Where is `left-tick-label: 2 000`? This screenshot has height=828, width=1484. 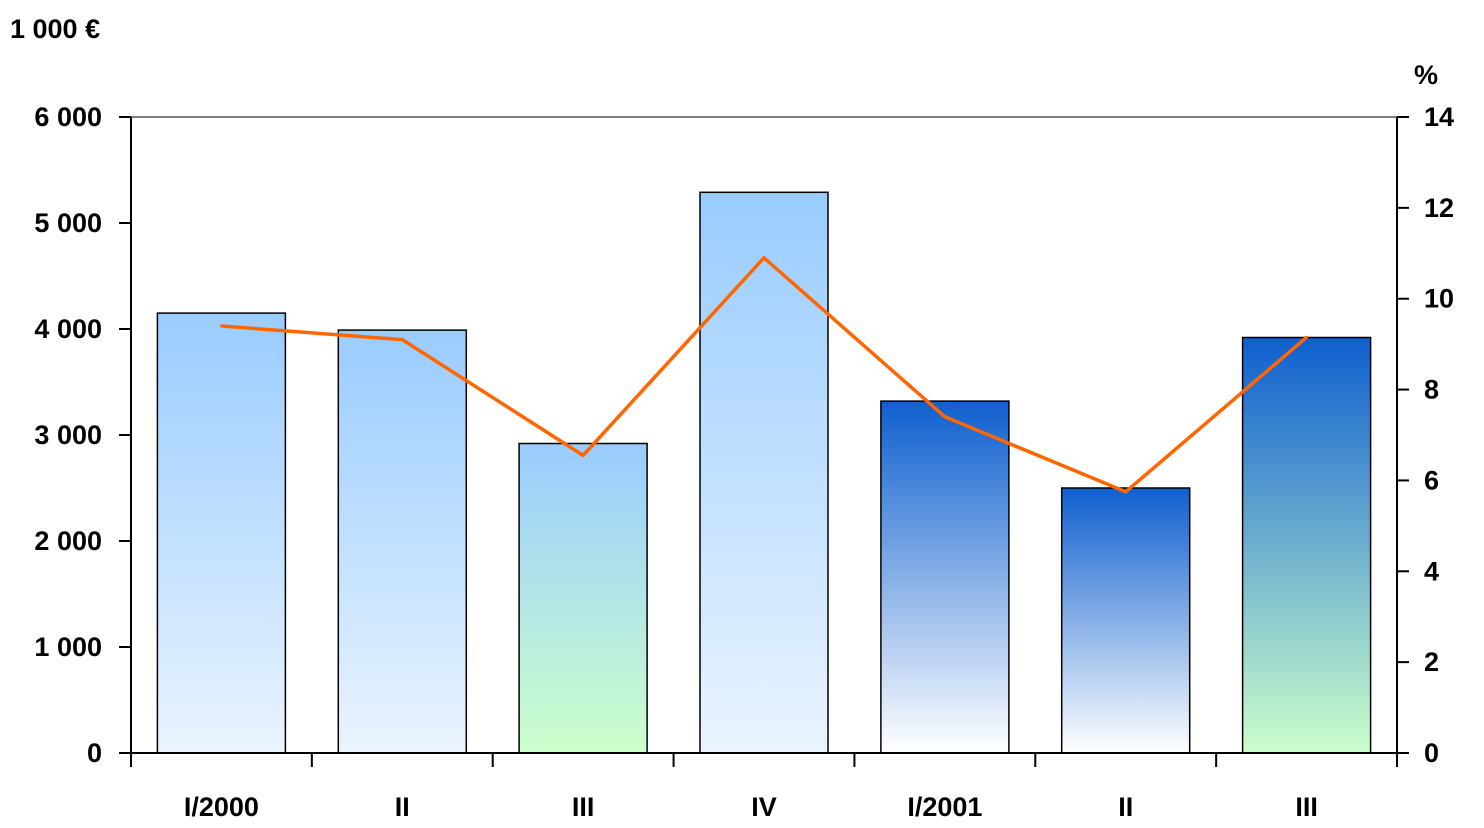 left-tick-label: 2 000 is located at coordinates (68, 541).